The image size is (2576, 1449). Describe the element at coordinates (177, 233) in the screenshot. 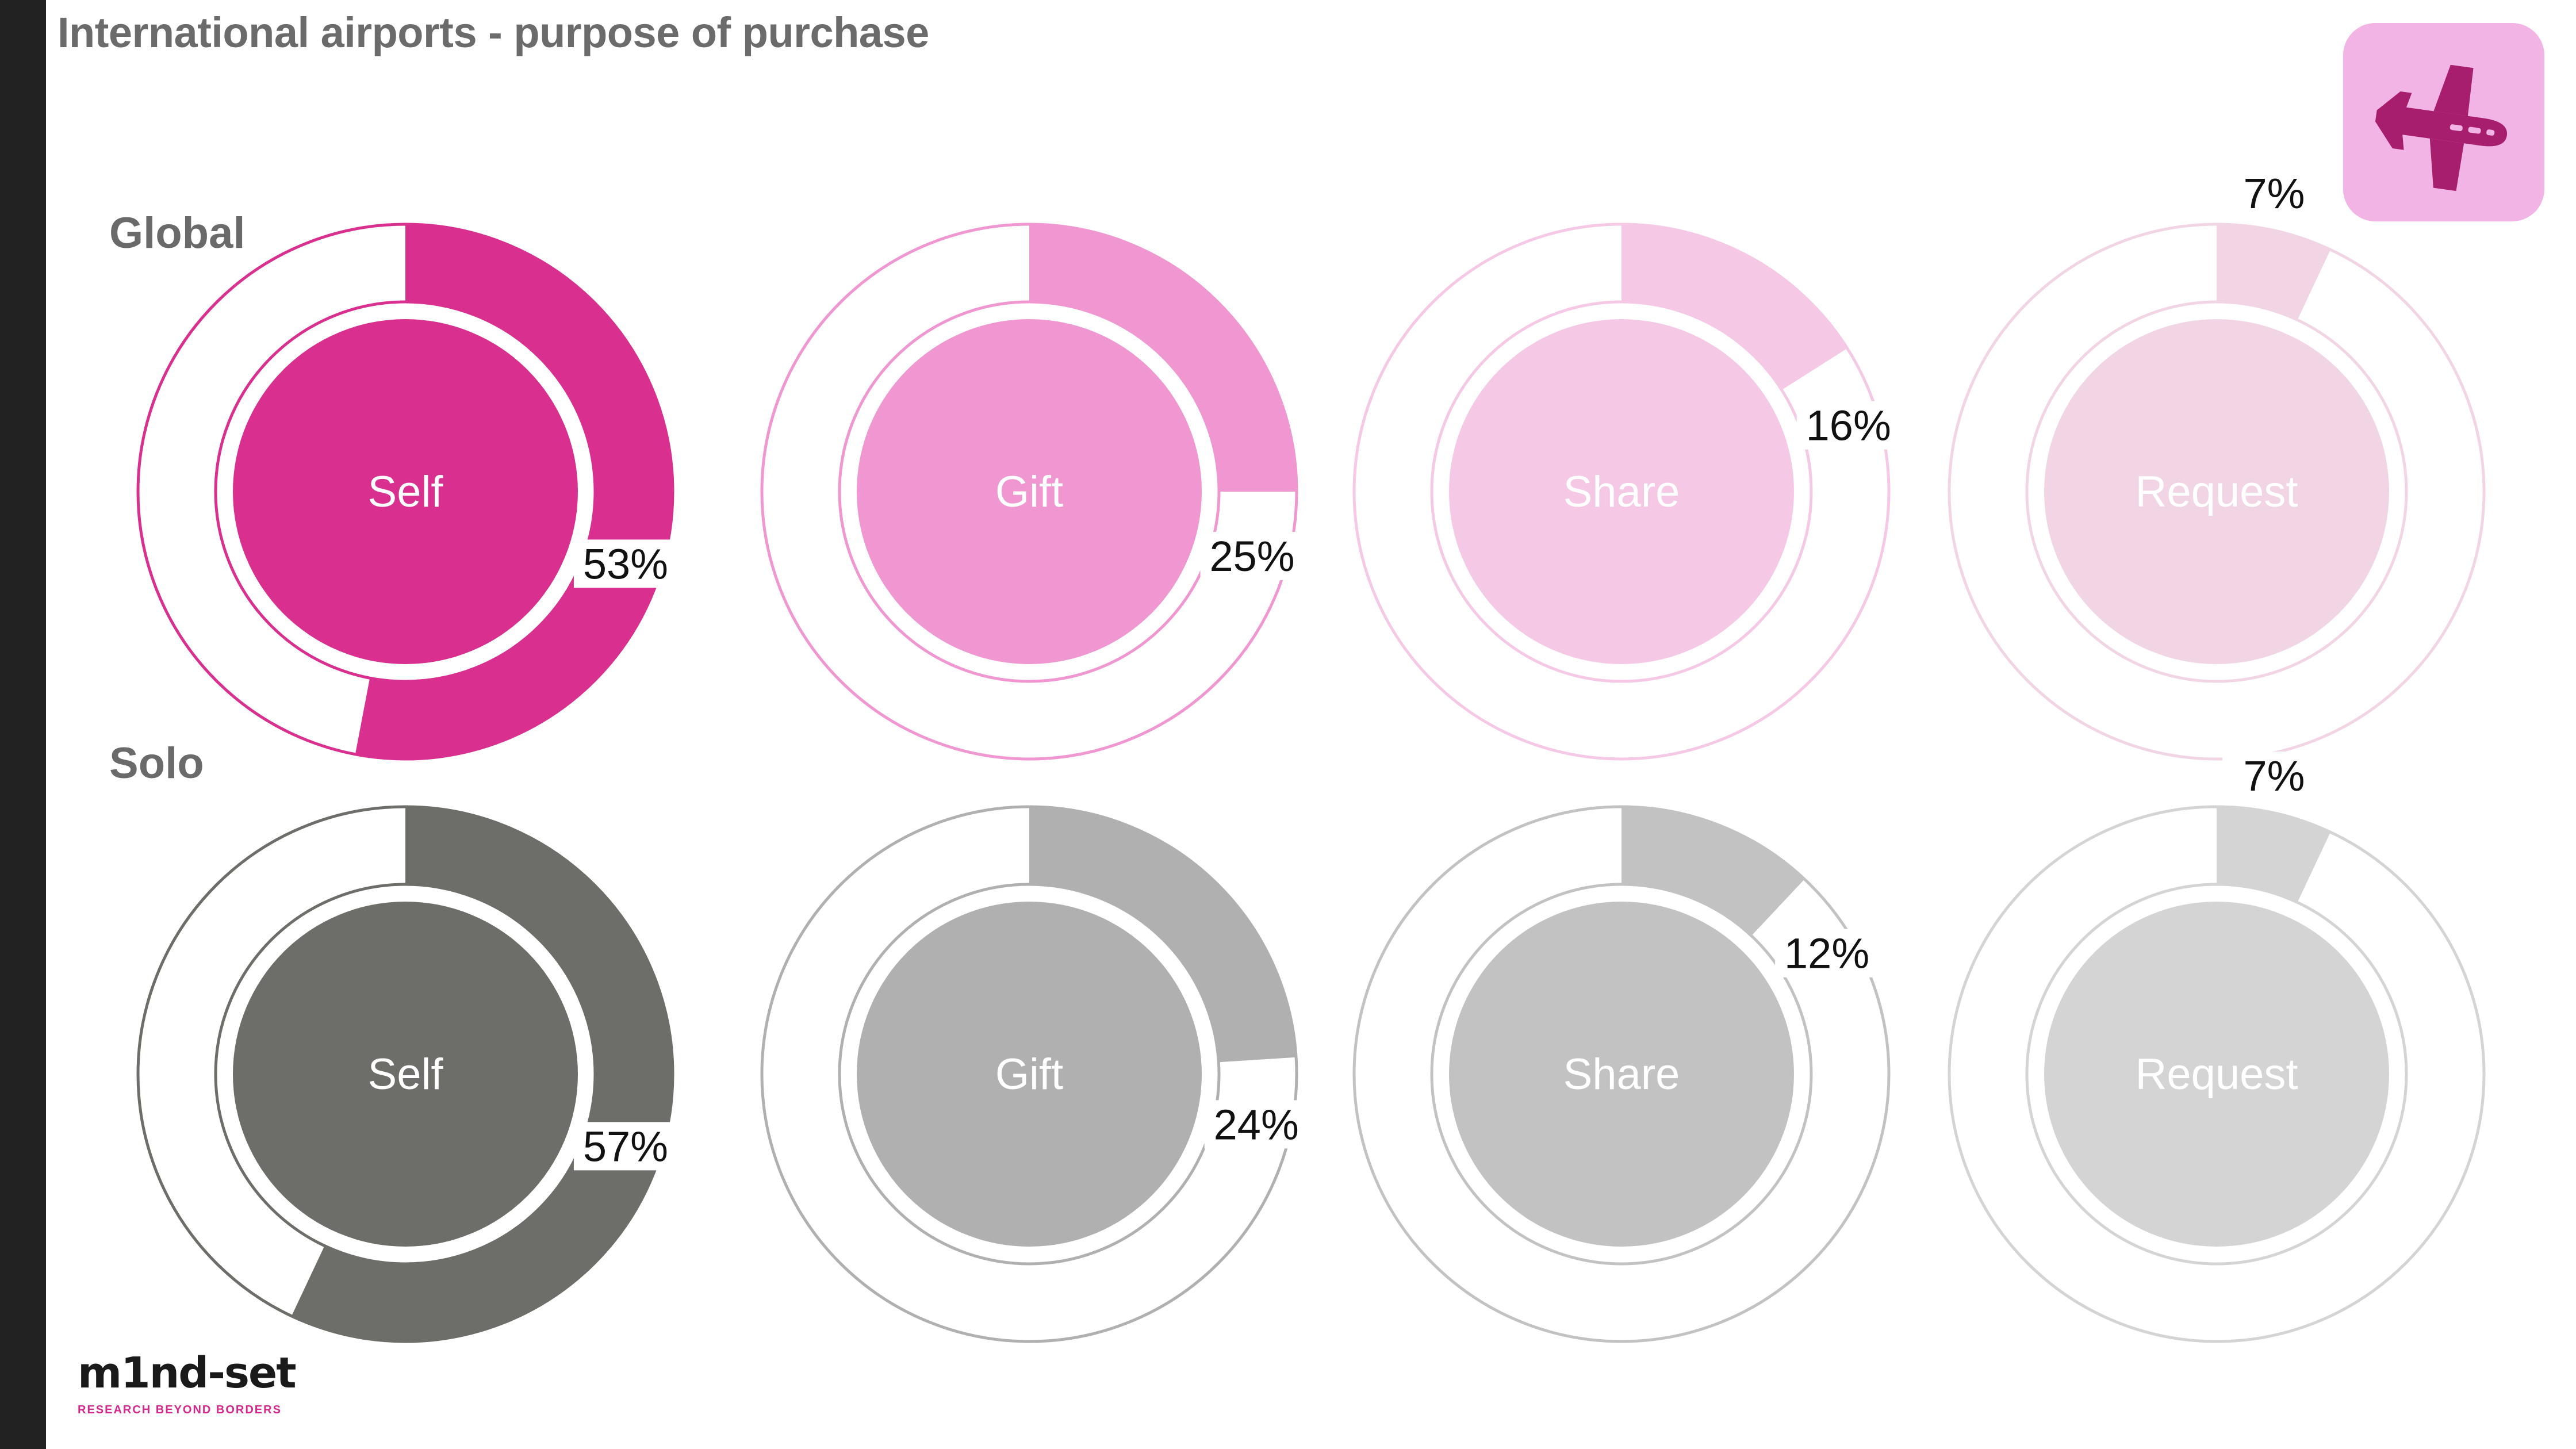

I see `row-label-global: Global` at that location.